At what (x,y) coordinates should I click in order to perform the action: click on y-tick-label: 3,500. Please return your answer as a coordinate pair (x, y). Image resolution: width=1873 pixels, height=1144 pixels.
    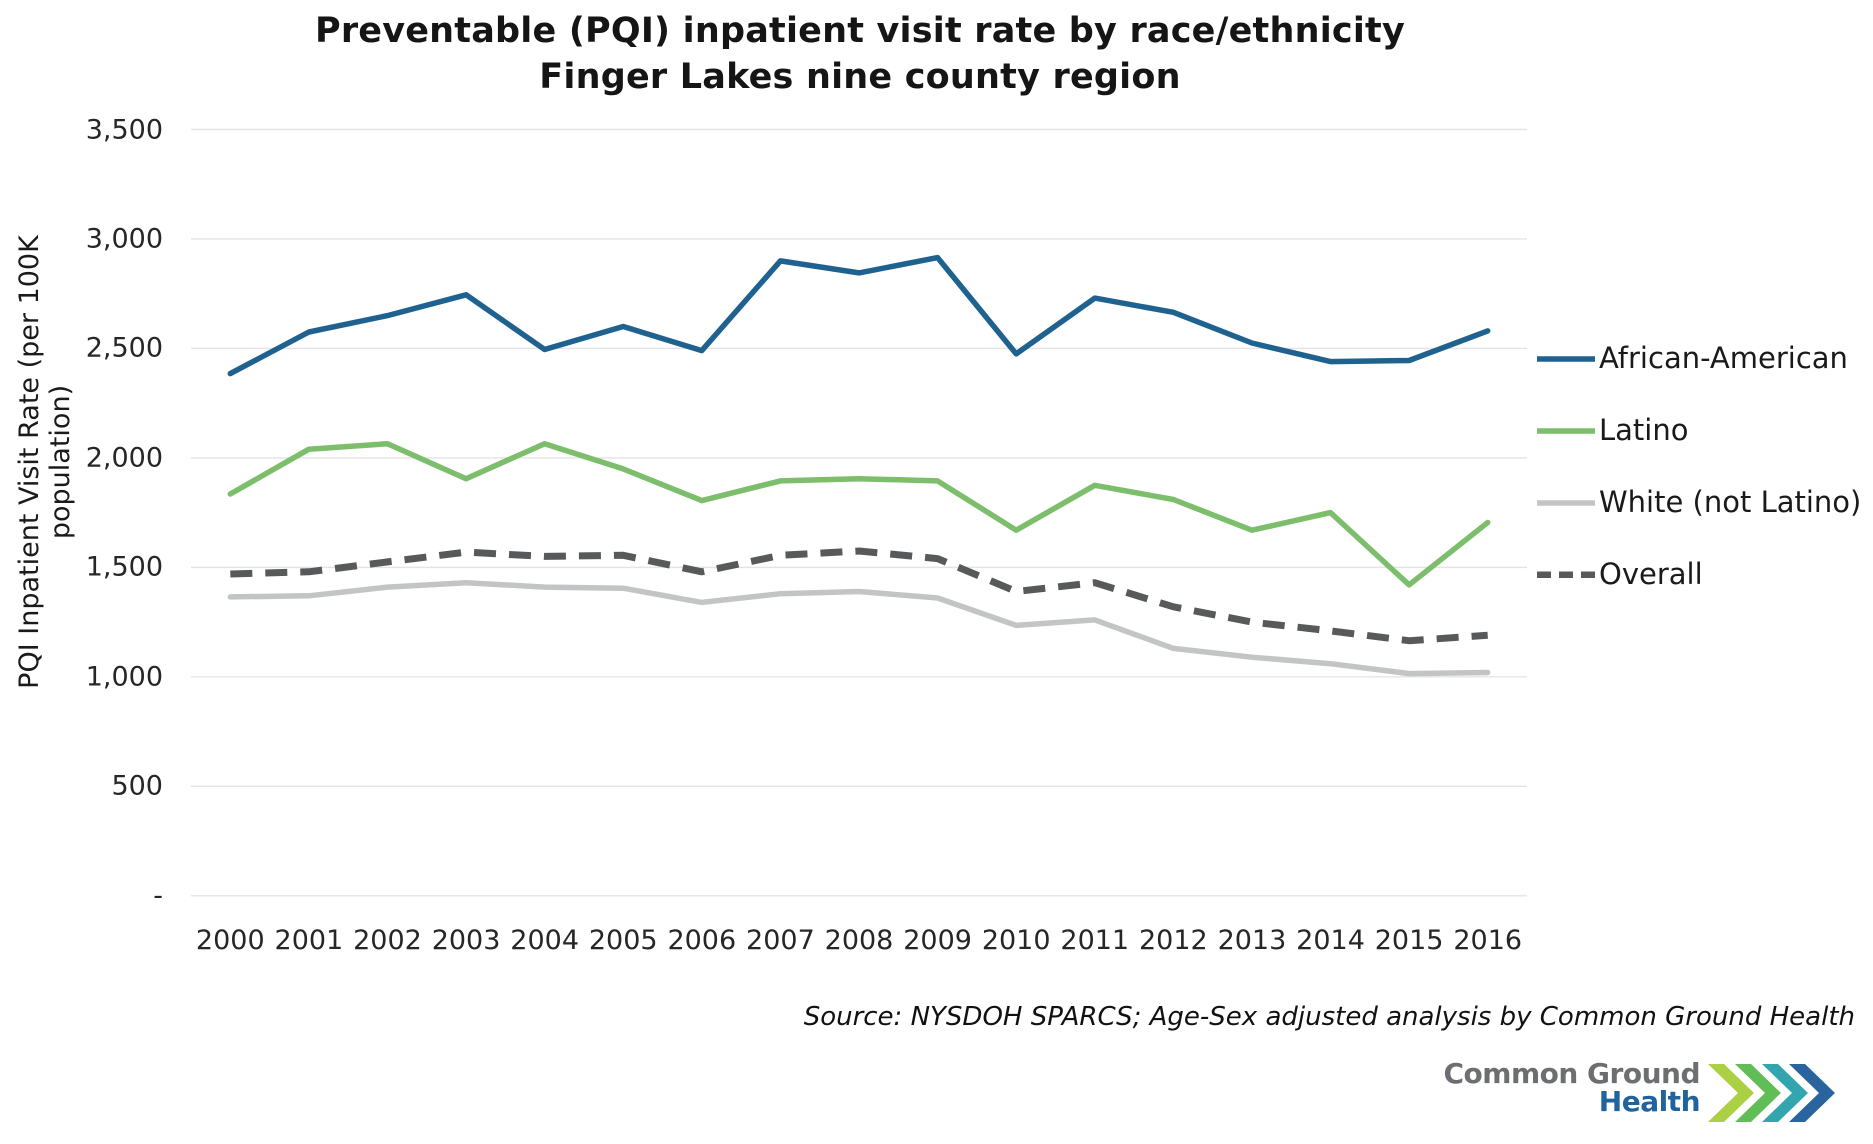
    Looking at the image, I should click on (124, 129).